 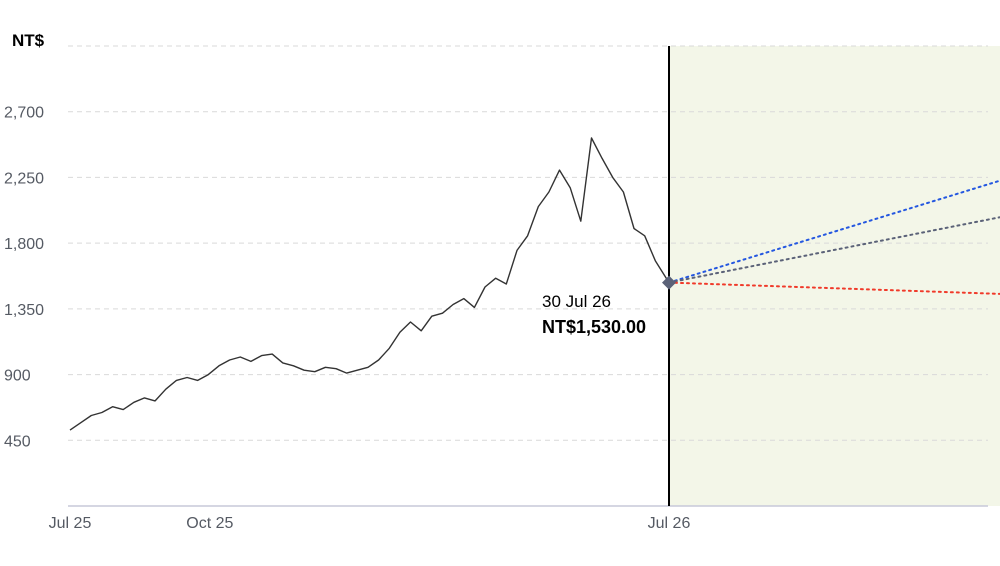 What do you see at coordinates (669, 523) in the screenshot?
I see `x-tick-label-2: Jul 26` at bounding box center [669, 523].